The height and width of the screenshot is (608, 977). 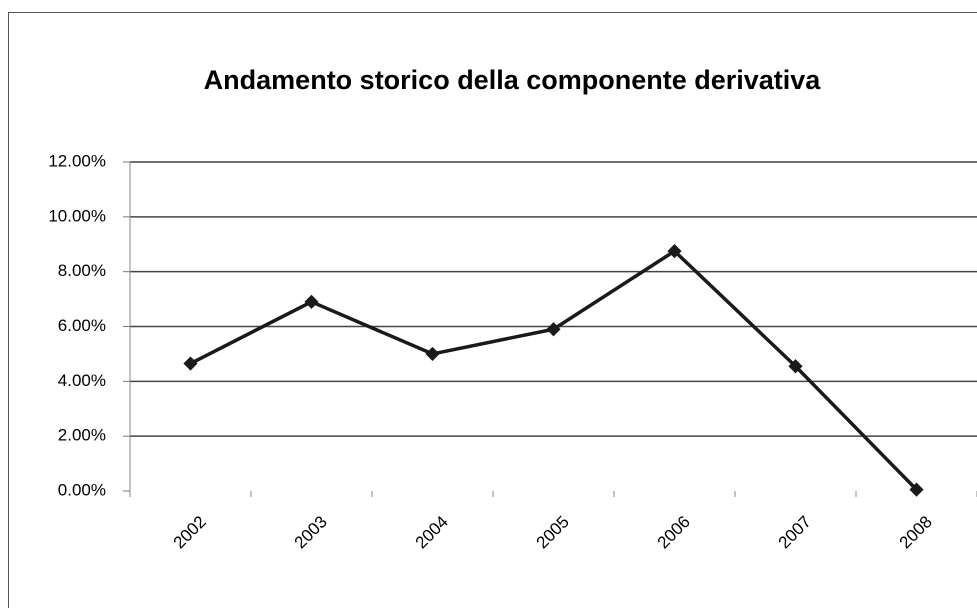 I want to click on y-tick-label: 10.00%, so click(x=77, y=215).